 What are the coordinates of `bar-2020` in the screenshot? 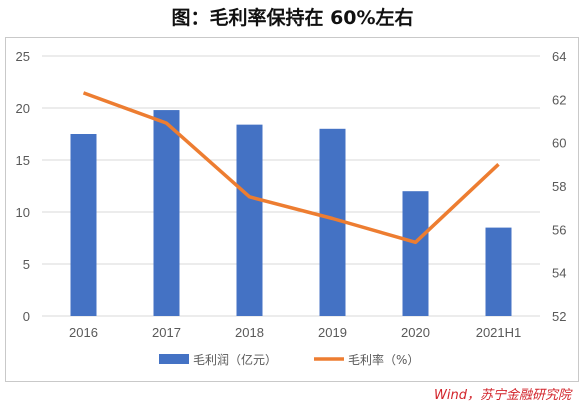 It's located at (415, 253).